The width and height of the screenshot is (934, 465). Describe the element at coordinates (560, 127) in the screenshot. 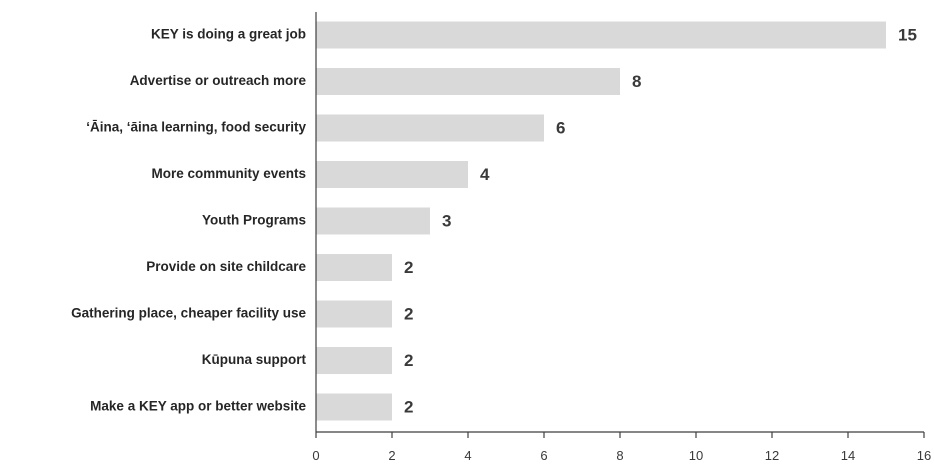

I see `data-label: 6` at that location.